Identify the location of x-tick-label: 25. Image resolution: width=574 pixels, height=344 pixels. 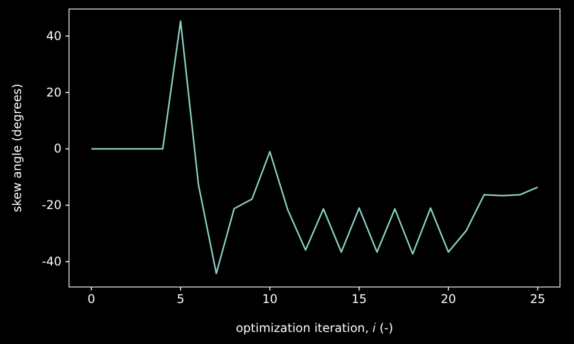
(538, 299).